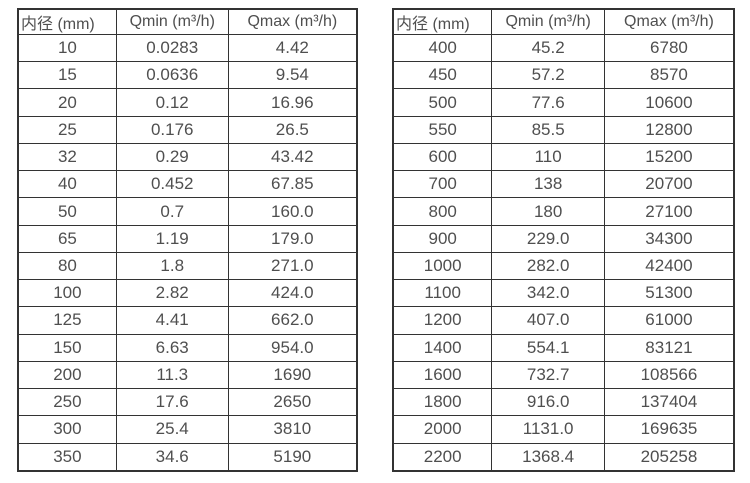 Image resolution: width=750 pixels, height=483 pixels. Describe the element at coordinates (548, 402) in the screenshot. I see `qmin-cell: 916.0` at that location.